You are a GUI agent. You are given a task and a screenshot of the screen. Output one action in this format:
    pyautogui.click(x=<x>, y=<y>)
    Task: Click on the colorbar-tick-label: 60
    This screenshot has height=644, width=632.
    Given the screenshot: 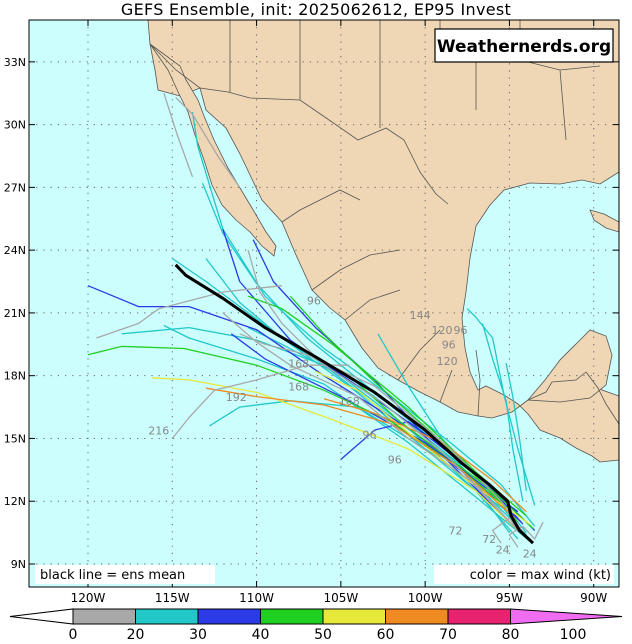 What is the action you would take?
    pyautogui.click(x=386, y=633)
    